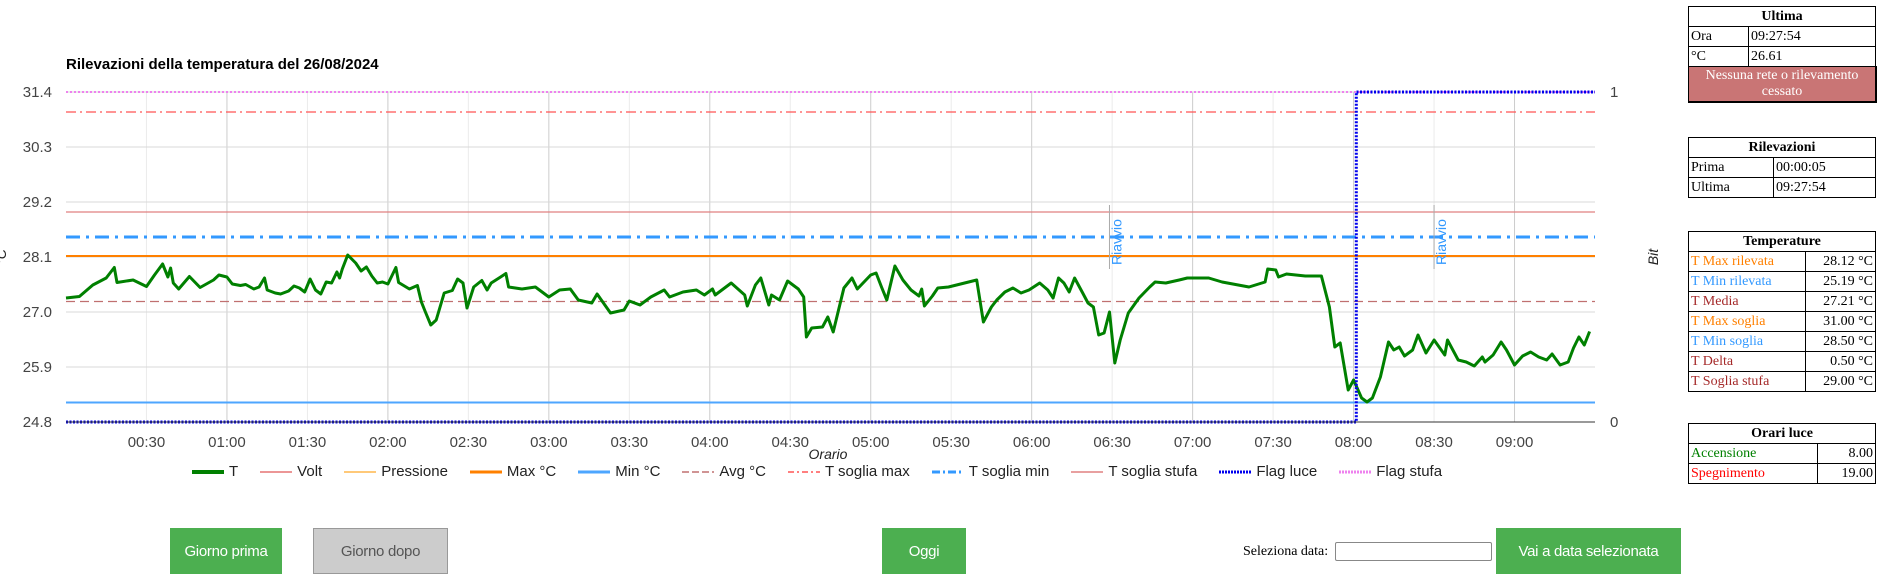 Image resolution: width=1883 pixels, height=588 pixels. I want to click on x-tick-label: 07:30, so click(1273, 442).